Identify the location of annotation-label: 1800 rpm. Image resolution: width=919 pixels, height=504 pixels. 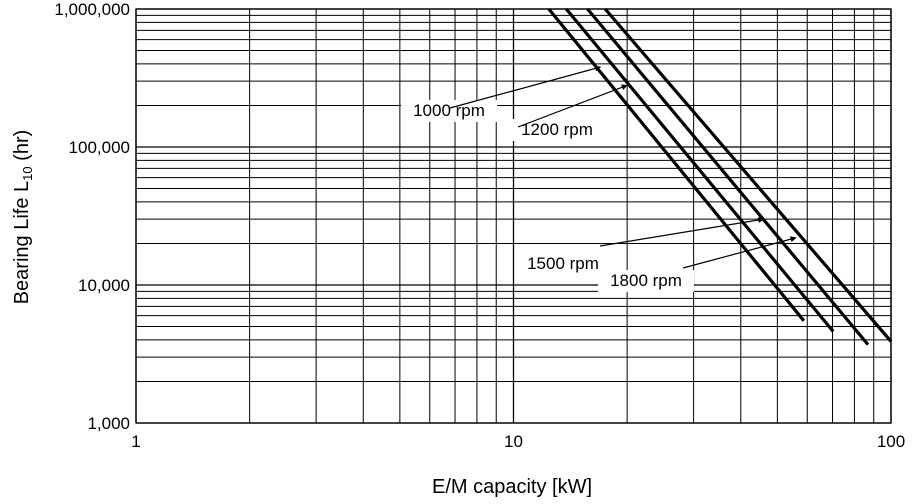
(646, 280).